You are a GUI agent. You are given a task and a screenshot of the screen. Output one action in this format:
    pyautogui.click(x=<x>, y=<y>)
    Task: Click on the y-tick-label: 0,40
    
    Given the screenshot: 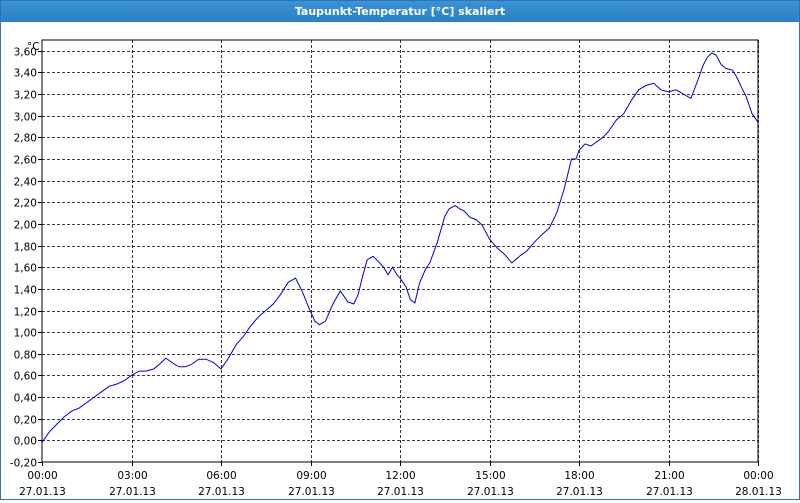 What is the action you would take?
    pyautogui.click(x=25, y=399)
    